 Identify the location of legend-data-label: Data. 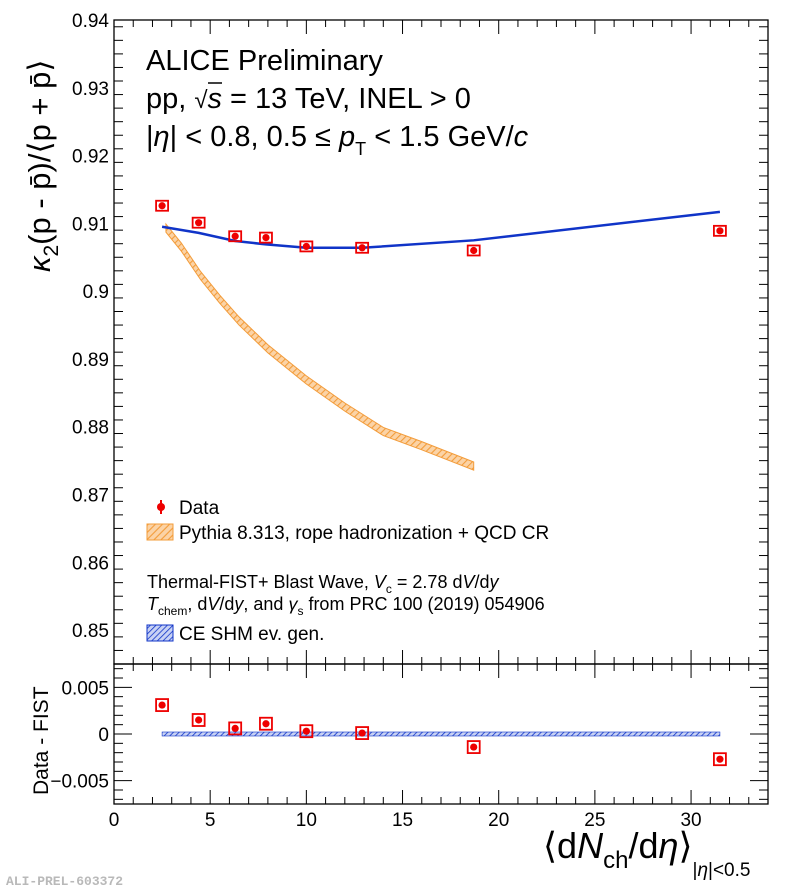
(199, 508).